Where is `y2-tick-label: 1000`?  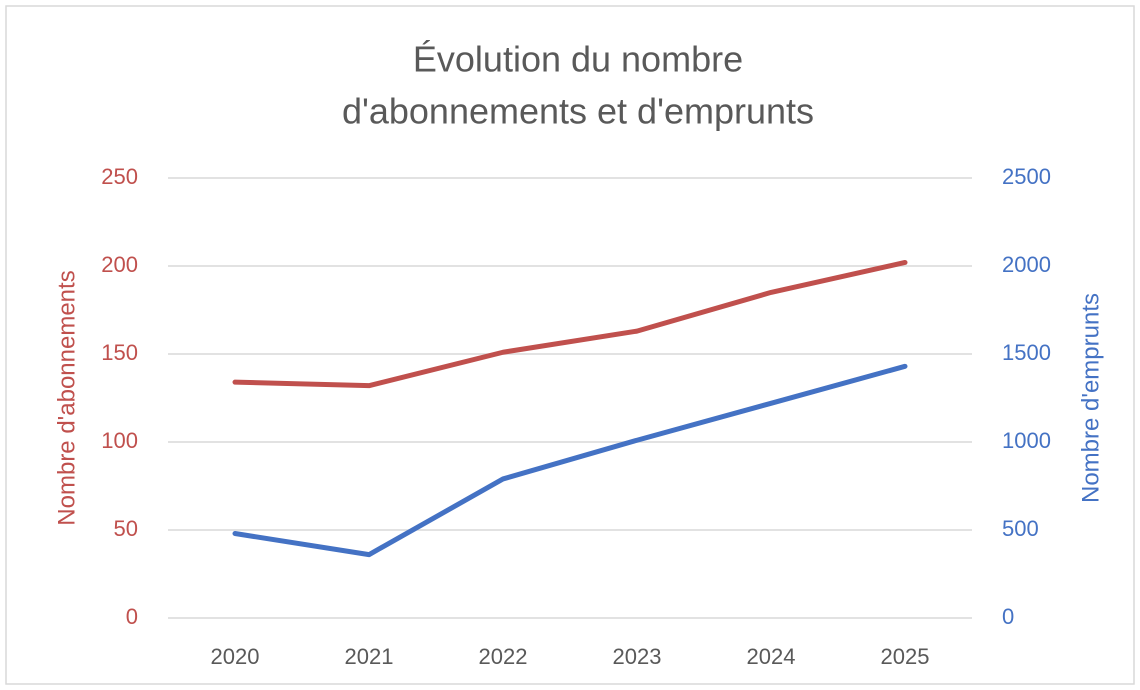
y2-tick-label: 1000 is located at coordinates (1026, 440).